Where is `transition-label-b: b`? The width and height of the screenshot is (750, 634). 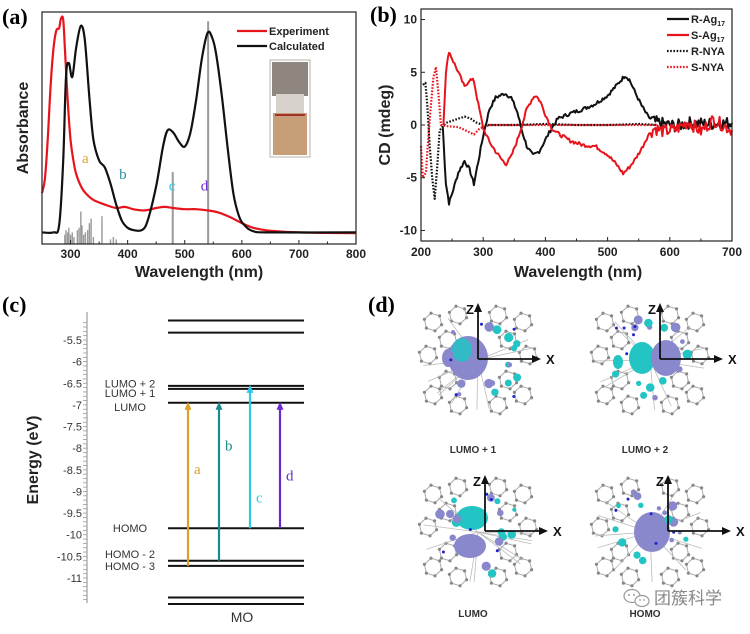 transition-label-b: b is located at coordinates (229, 446).